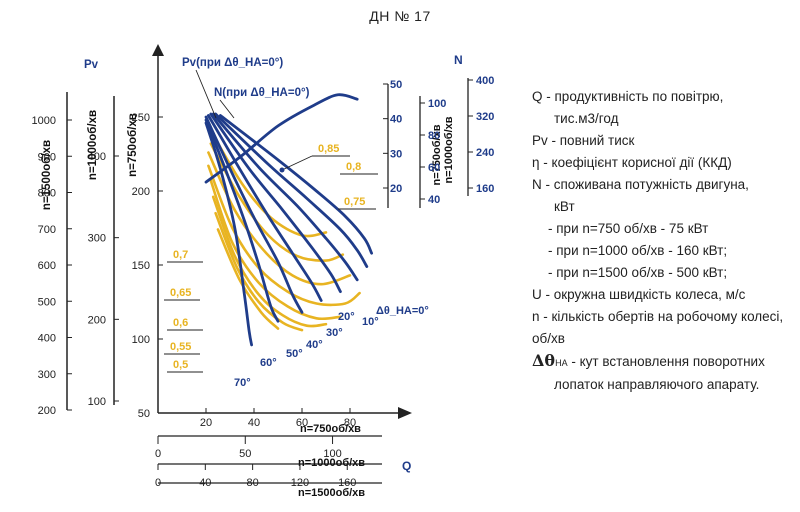 The height and width of the screenshot is (512, 800). What do you see at coordinates (262, 93) in the screenshot?
I see `n-curve-label: N(при Δθ_НА=0°)` at bounding box center [262, 93].